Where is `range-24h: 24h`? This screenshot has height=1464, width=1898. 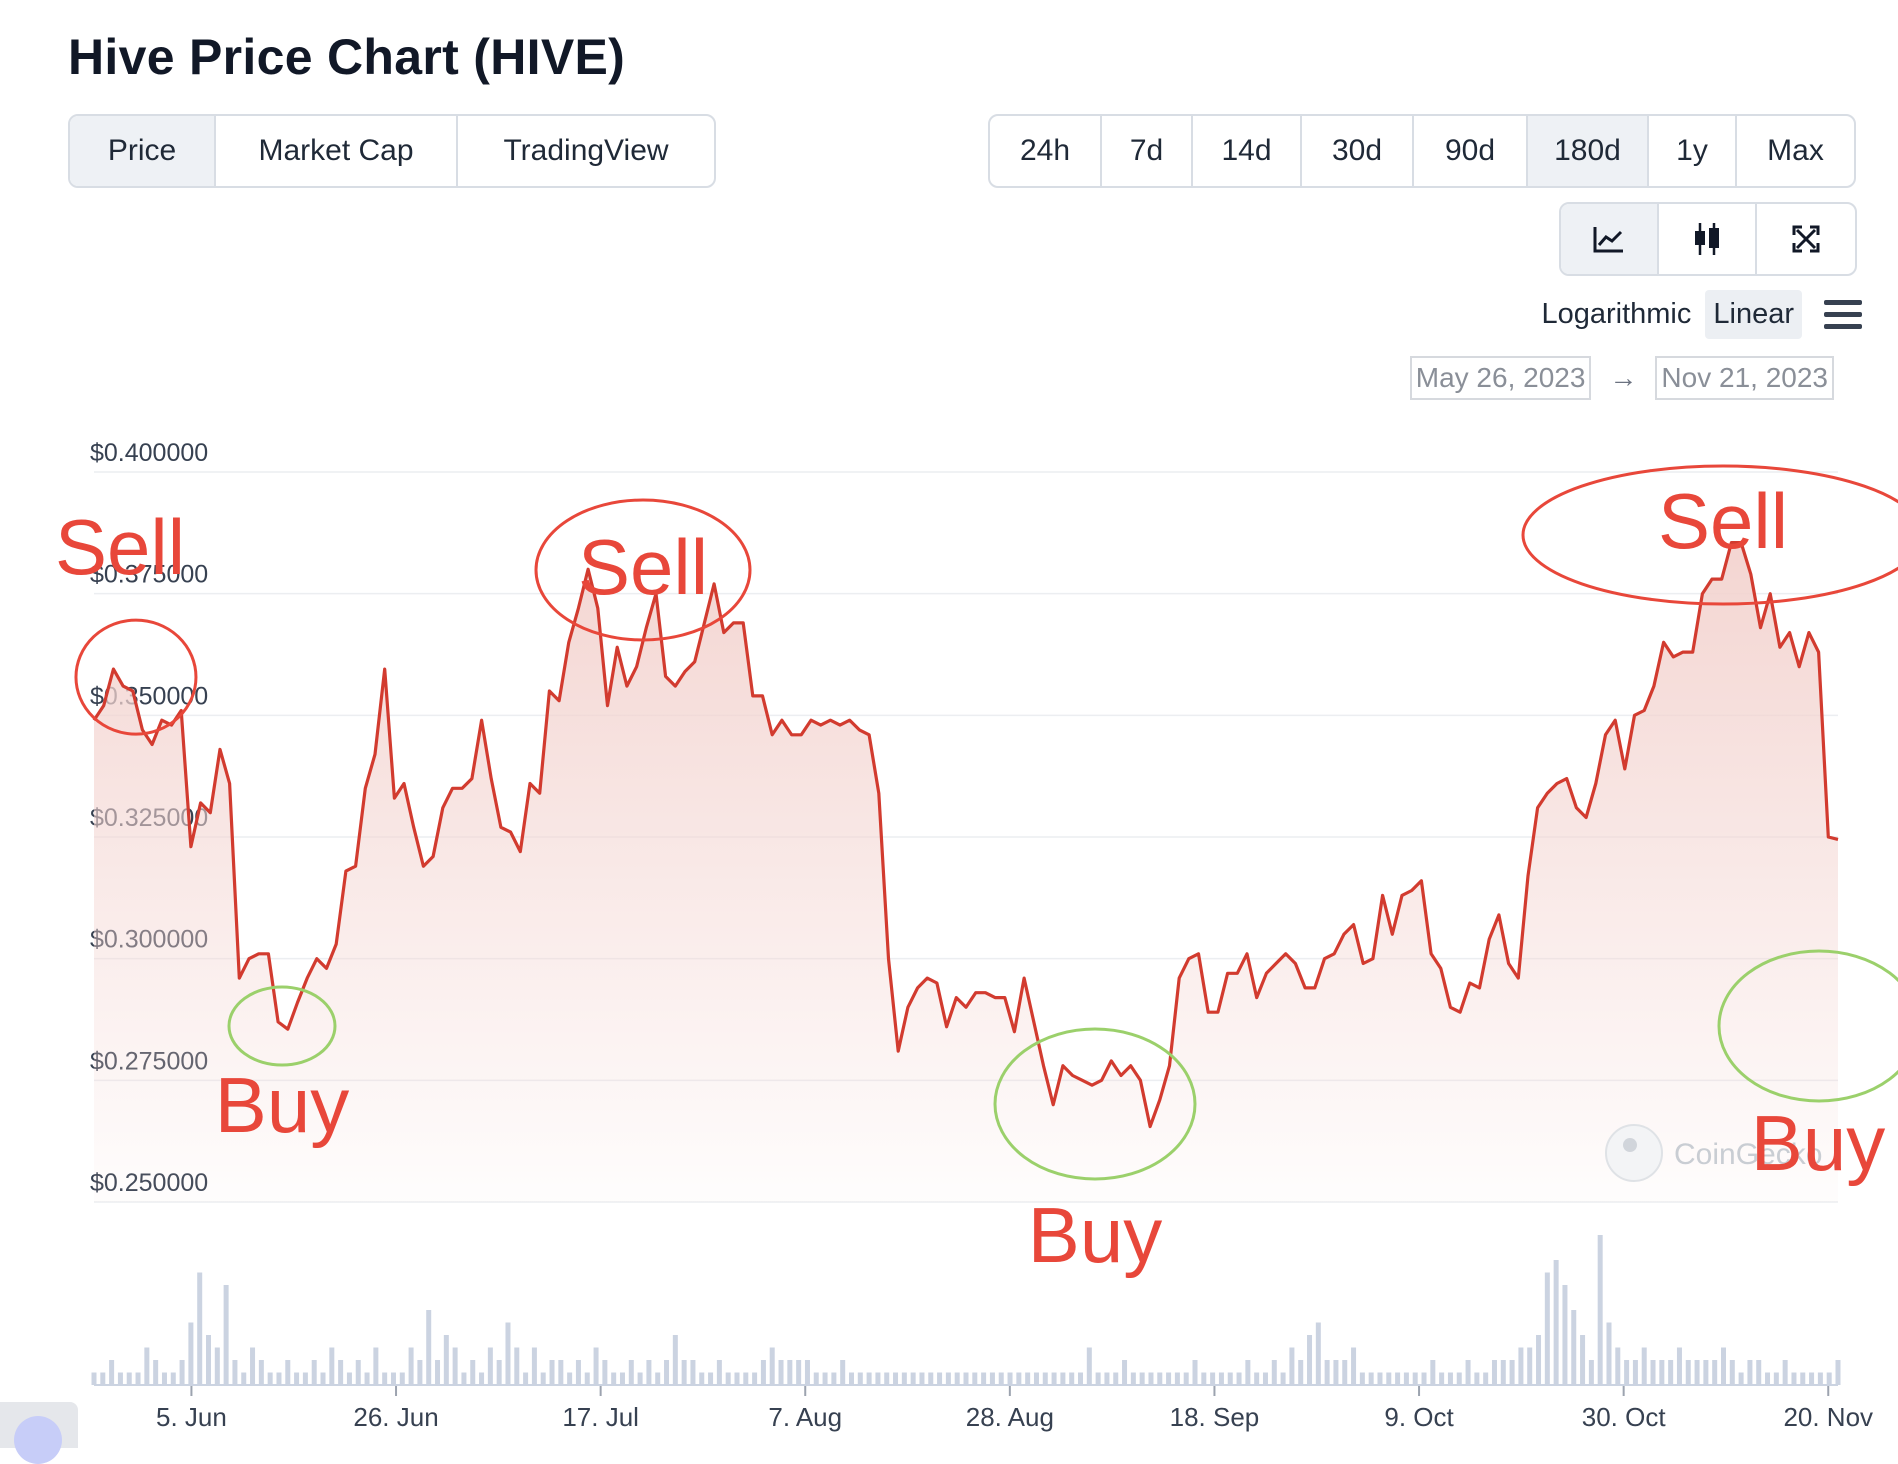 range-24h: 24h is located at coordinates (1046, 151).